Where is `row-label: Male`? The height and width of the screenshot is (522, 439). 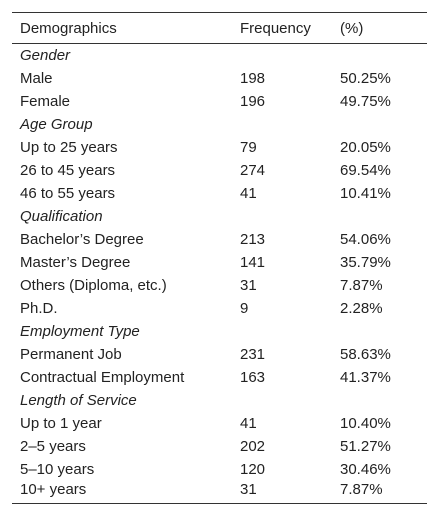 row-label: Male is located at coordinates (36, 78).